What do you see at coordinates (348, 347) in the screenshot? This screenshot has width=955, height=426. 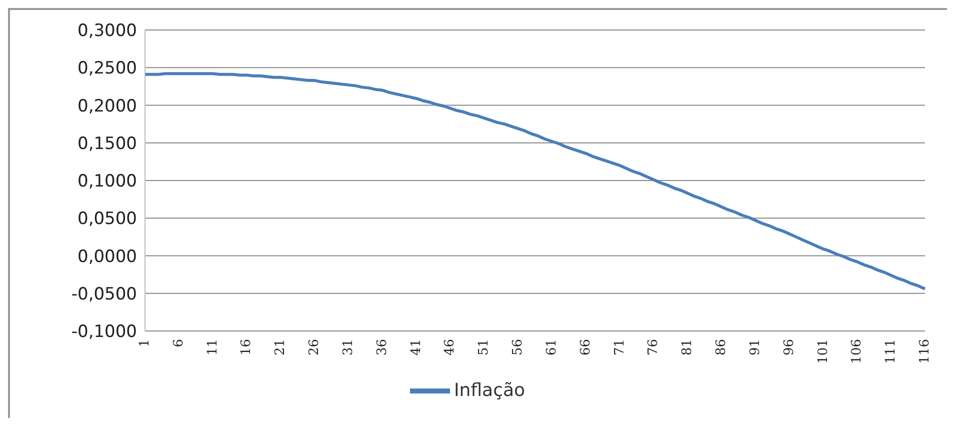 I see `x-tick-label: 31` at bounding box center [348, 347].